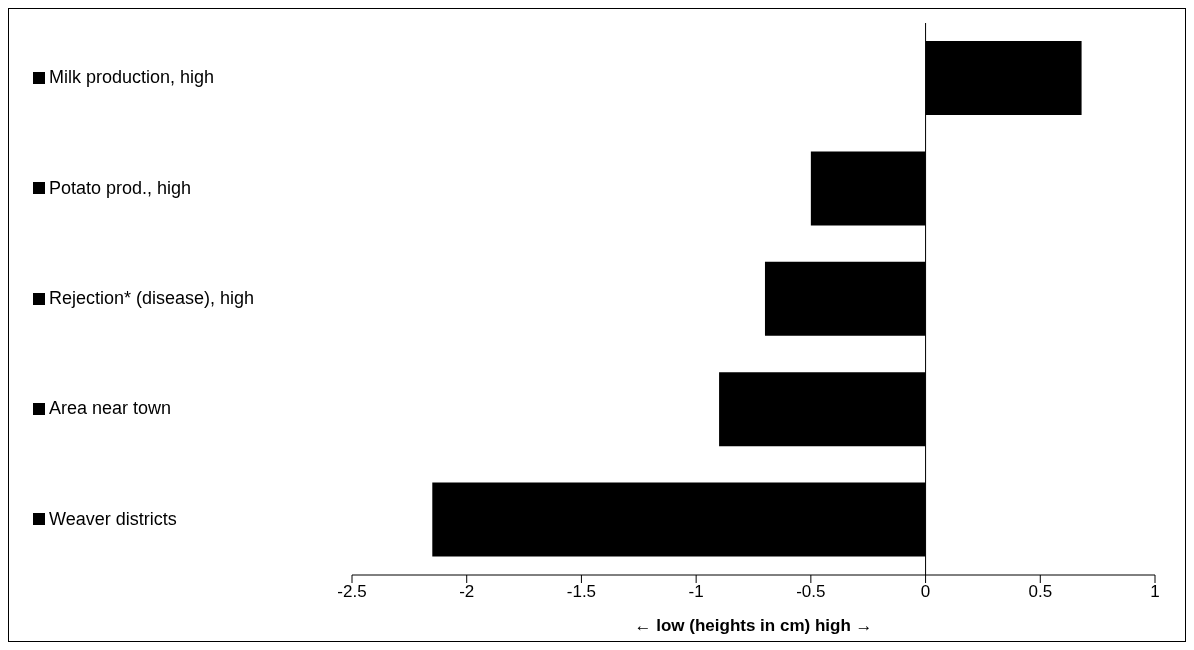  What do you see at coordinates (581, 592) in the screenshot?
I see `x-tick-label: -1.5` at bounding box center [581, 592].